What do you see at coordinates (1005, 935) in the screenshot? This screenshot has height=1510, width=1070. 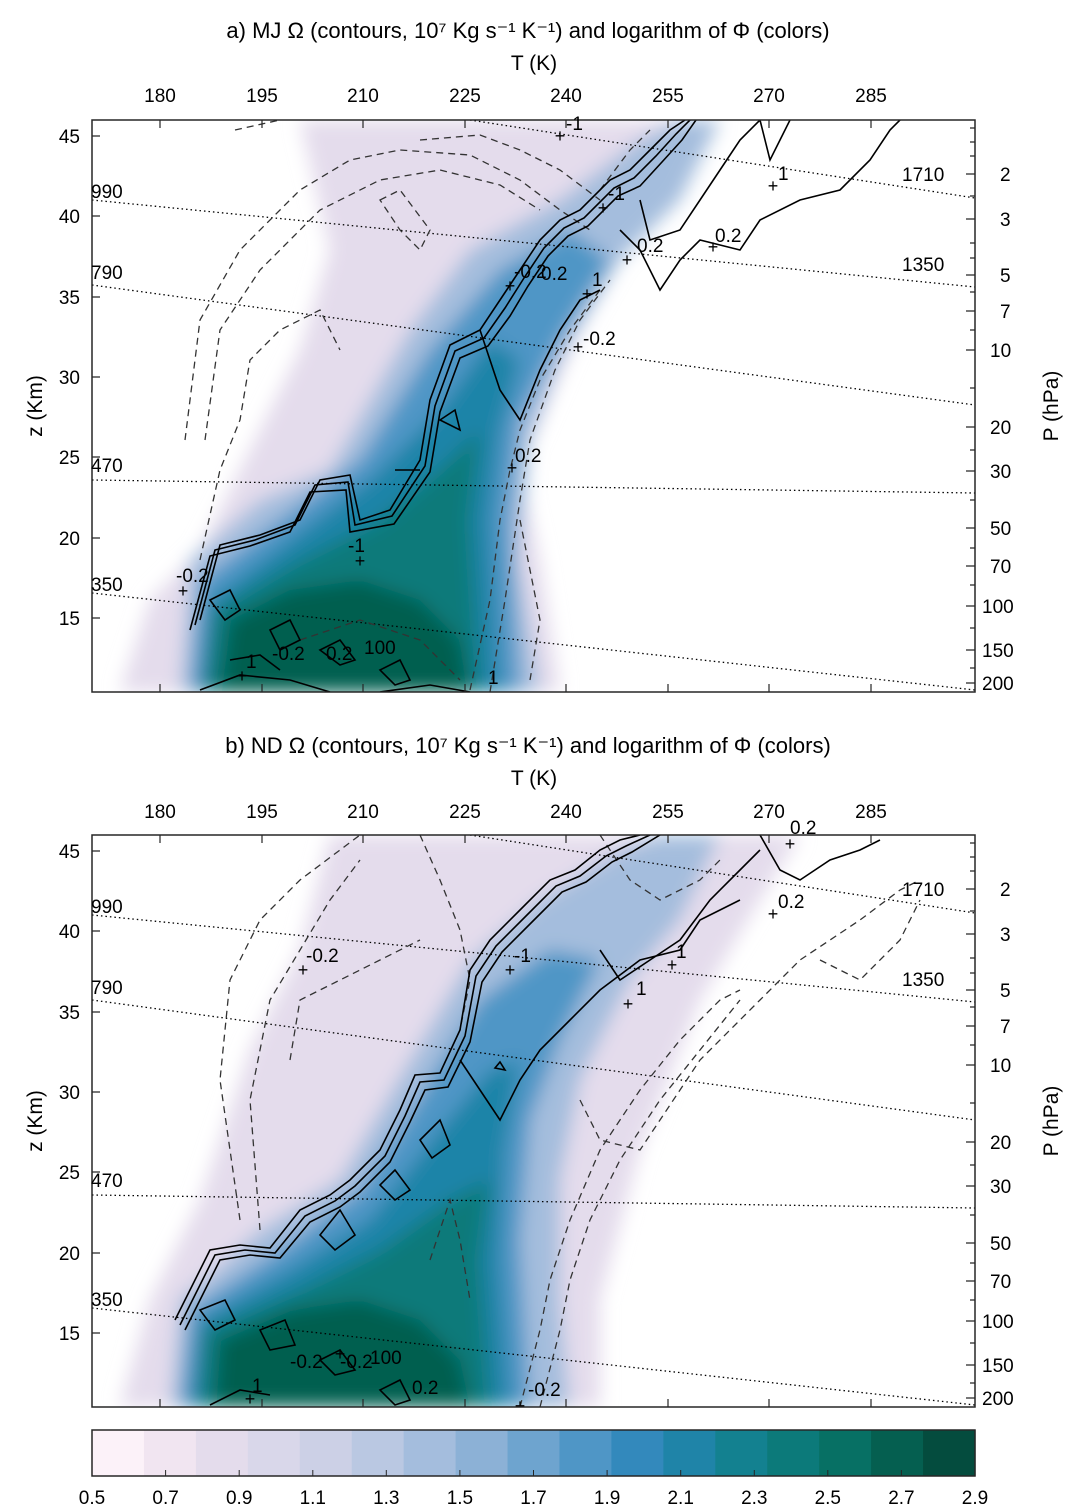 I see `P-tick: 3` at bounding box center [1005, 935].